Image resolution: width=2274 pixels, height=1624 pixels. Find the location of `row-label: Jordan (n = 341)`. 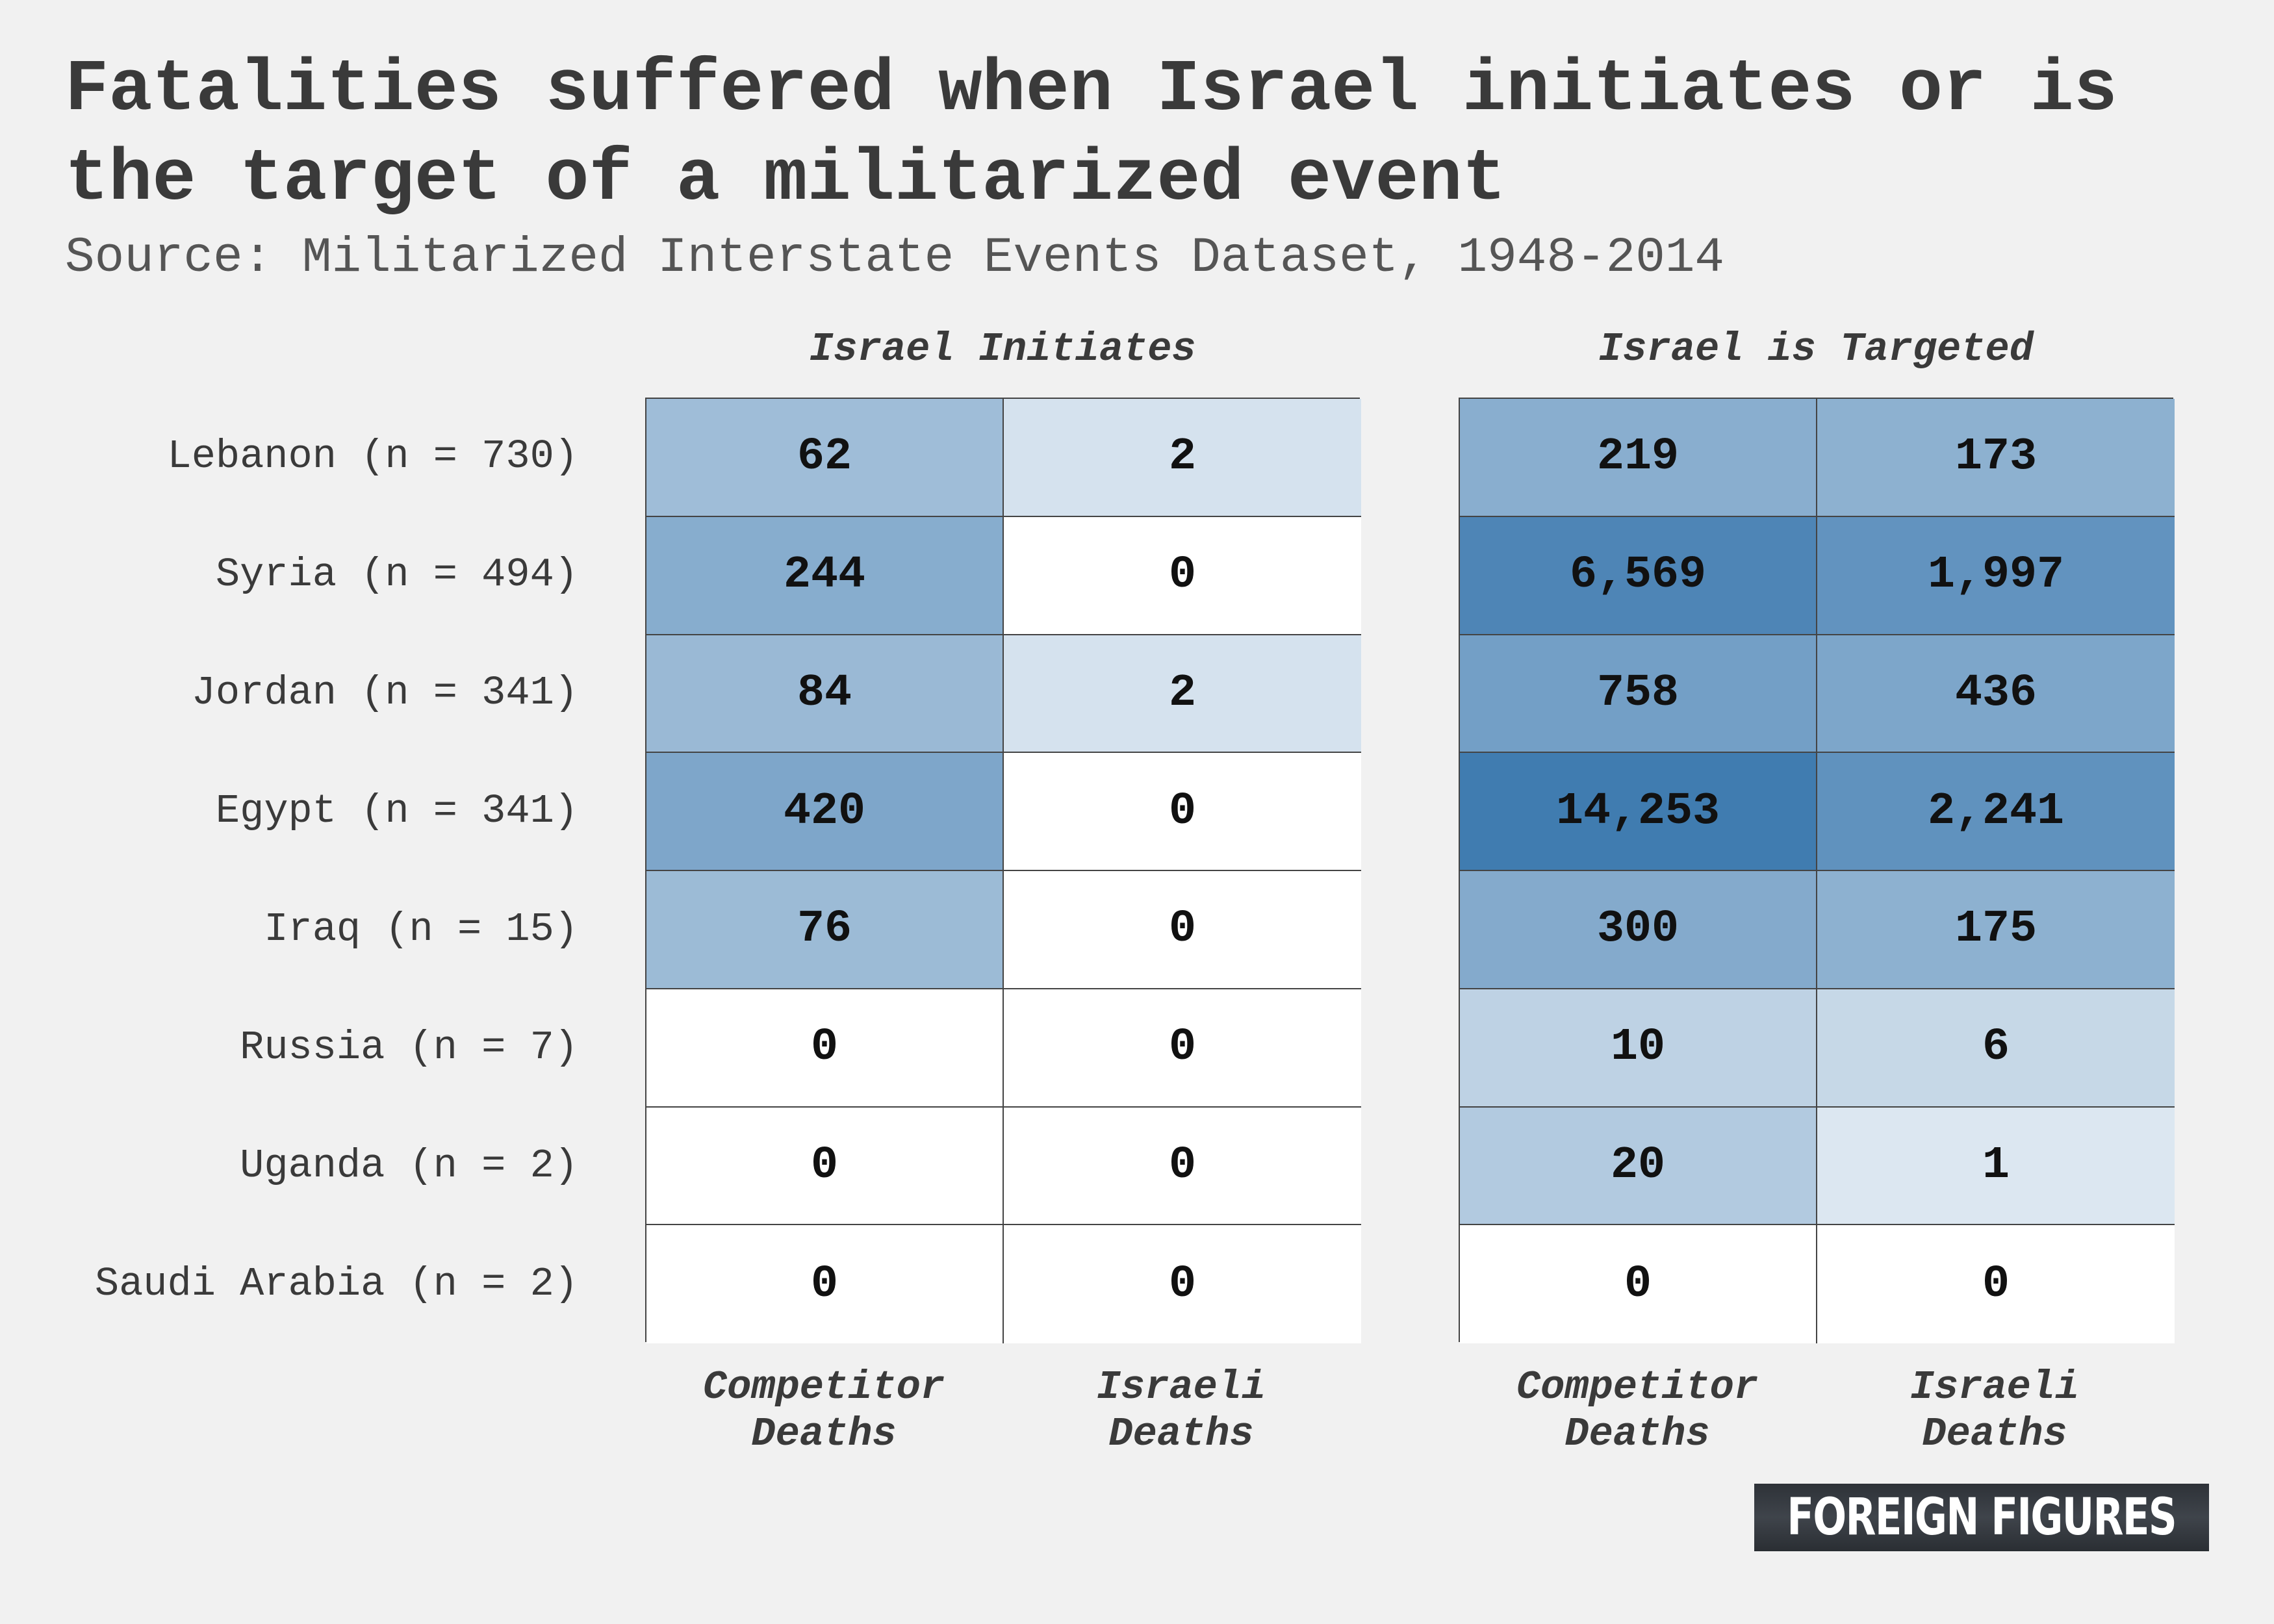

row-label: Jordan (n = 341) is located at coordinates (384, 693).